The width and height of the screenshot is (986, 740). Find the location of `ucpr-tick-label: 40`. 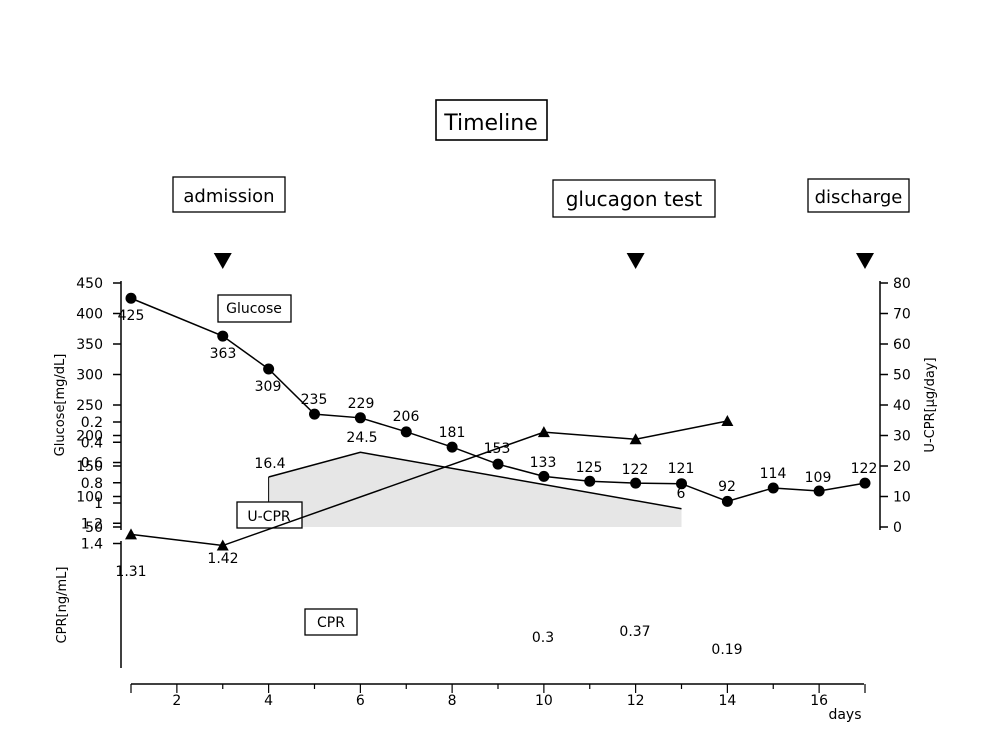

ucpr-tick-label: 40 is located at coordinates (902, 406).